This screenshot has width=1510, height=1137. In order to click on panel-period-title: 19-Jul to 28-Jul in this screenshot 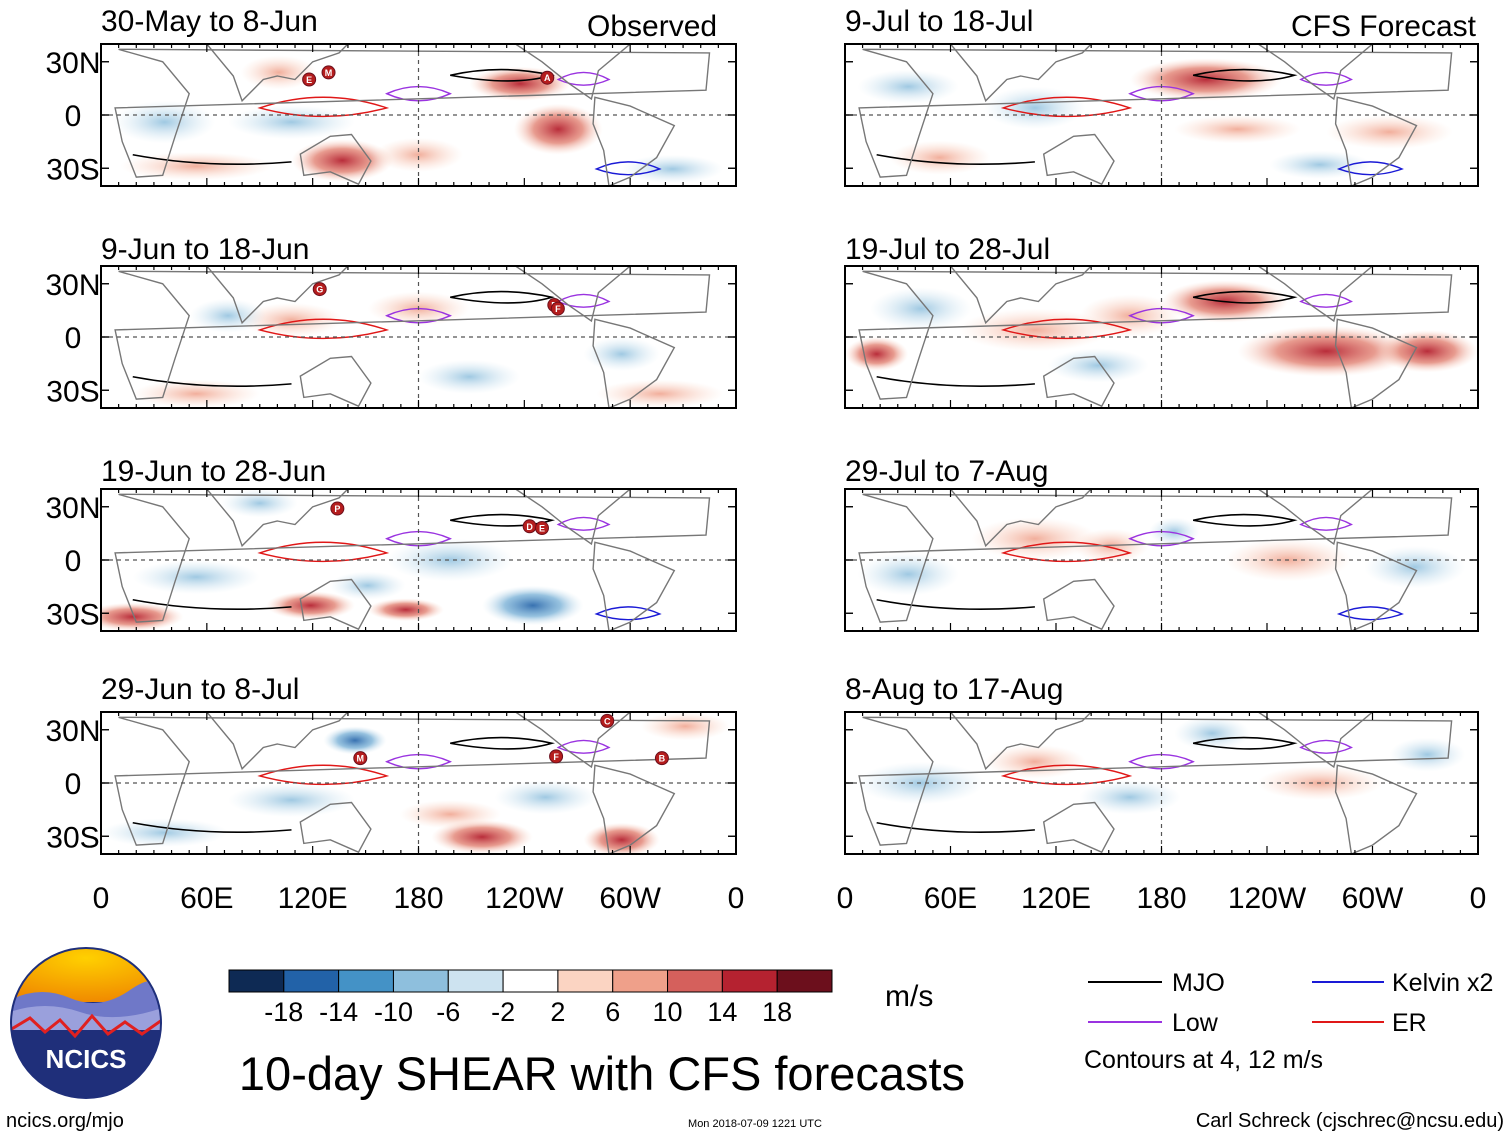, I will do `click(947, 249)`.